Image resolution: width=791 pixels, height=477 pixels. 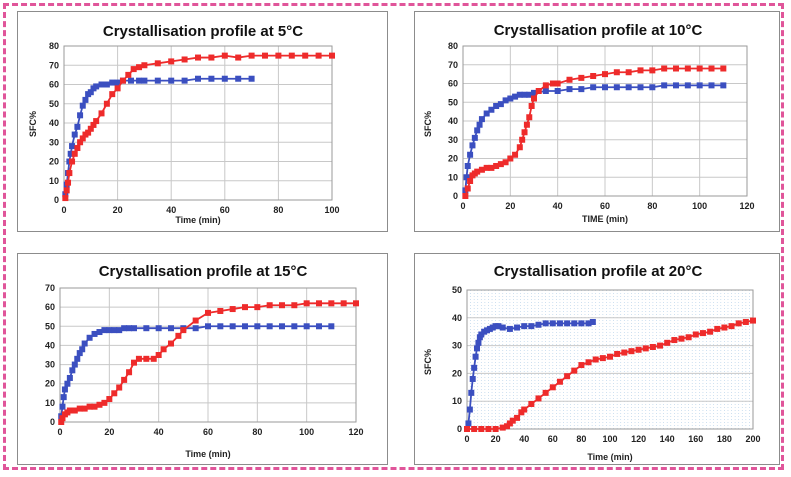 I want to click on y-tick-label: 70, so click(x=50, y=288).